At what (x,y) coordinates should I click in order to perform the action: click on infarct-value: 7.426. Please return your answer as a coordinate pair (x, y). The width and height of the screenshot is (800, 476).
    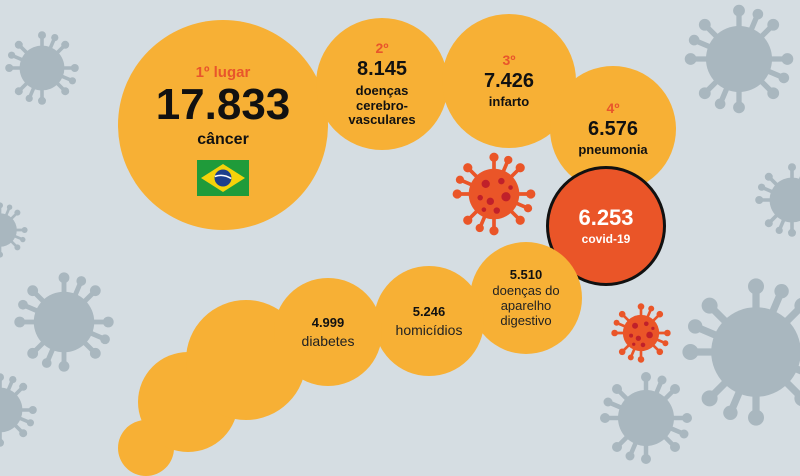
    Looking at the image, I should click on (509, 81).